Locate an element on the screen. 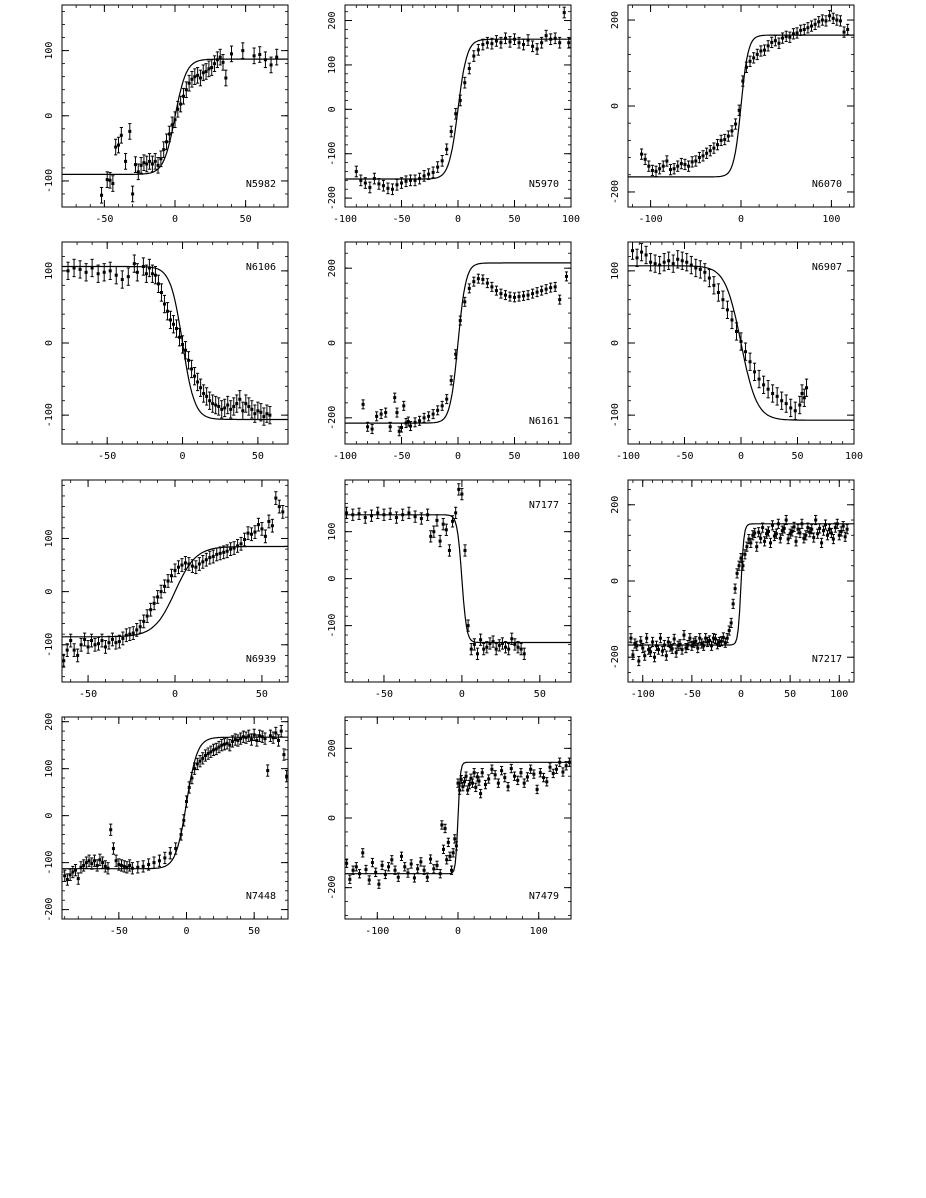 The height and width of the screenshot is (1198, 926). x-tick-label: 100 is located at coordinates (839, 694).